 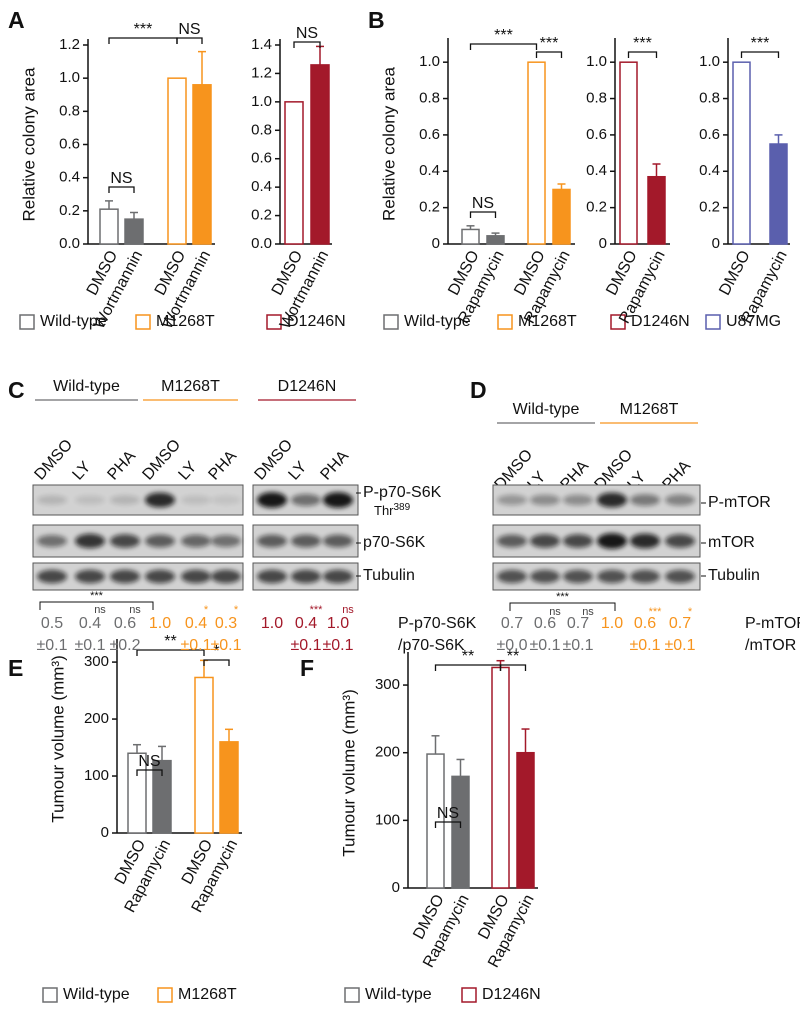 I want to click on group-label: Wild-type, so click(x=546, y=409).